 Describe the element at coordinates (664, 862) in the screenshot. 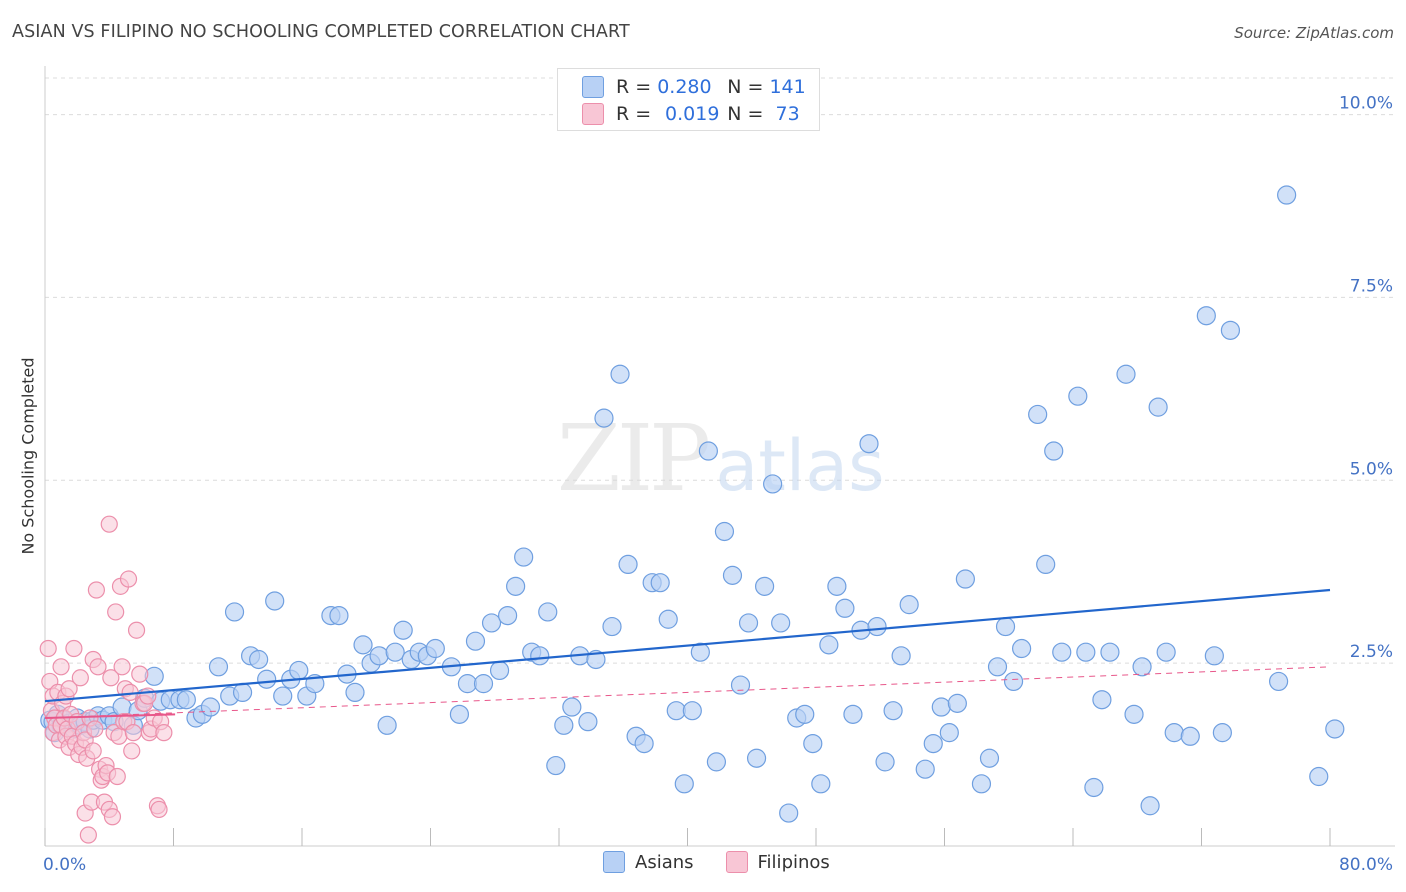

I see `bottom-legend-label-asians: Asians` at that location.